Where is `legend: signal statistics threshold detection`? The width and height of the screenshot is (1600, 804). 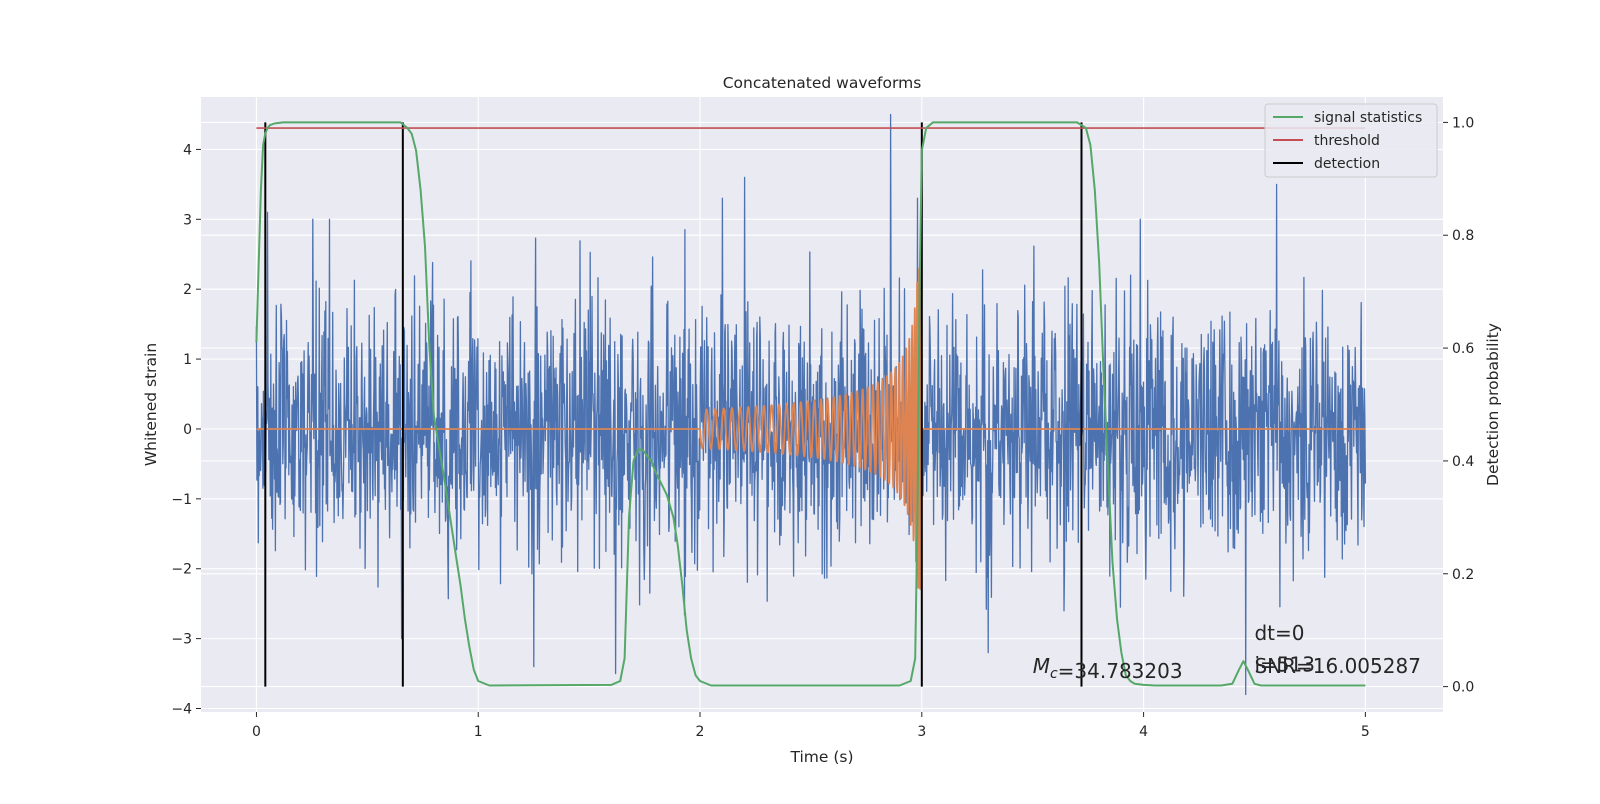
legend: signal statistics threshold detection is located at coordinates (1351, 140).